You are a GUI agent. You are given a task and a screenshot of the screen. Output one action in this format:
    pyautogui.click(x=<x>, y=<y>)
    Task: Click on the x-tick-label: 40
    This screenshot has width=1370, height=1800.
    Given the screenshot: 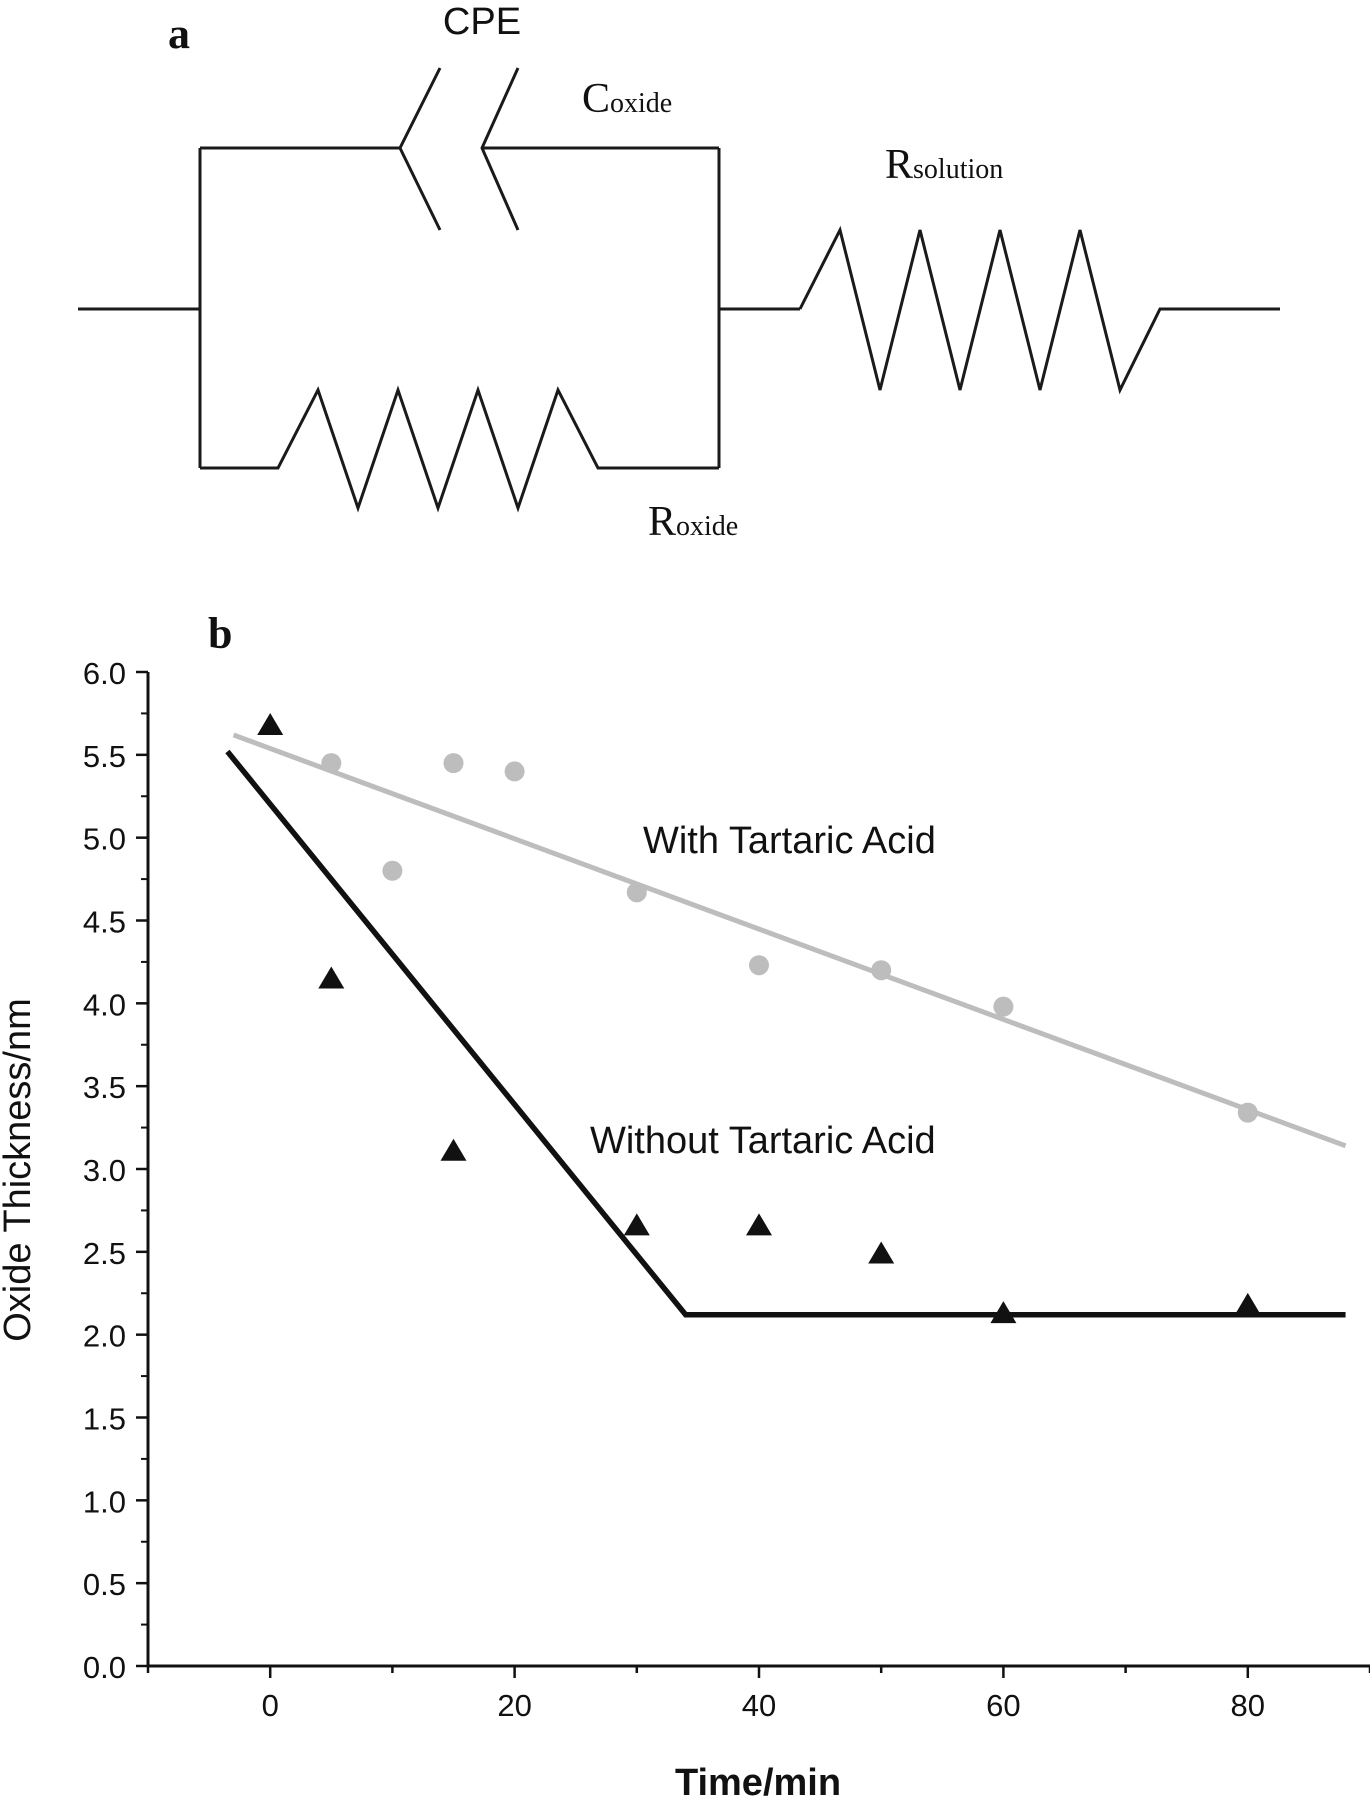 What is the action you would take?
    pyautogui.click(x=759, y=1705)
    